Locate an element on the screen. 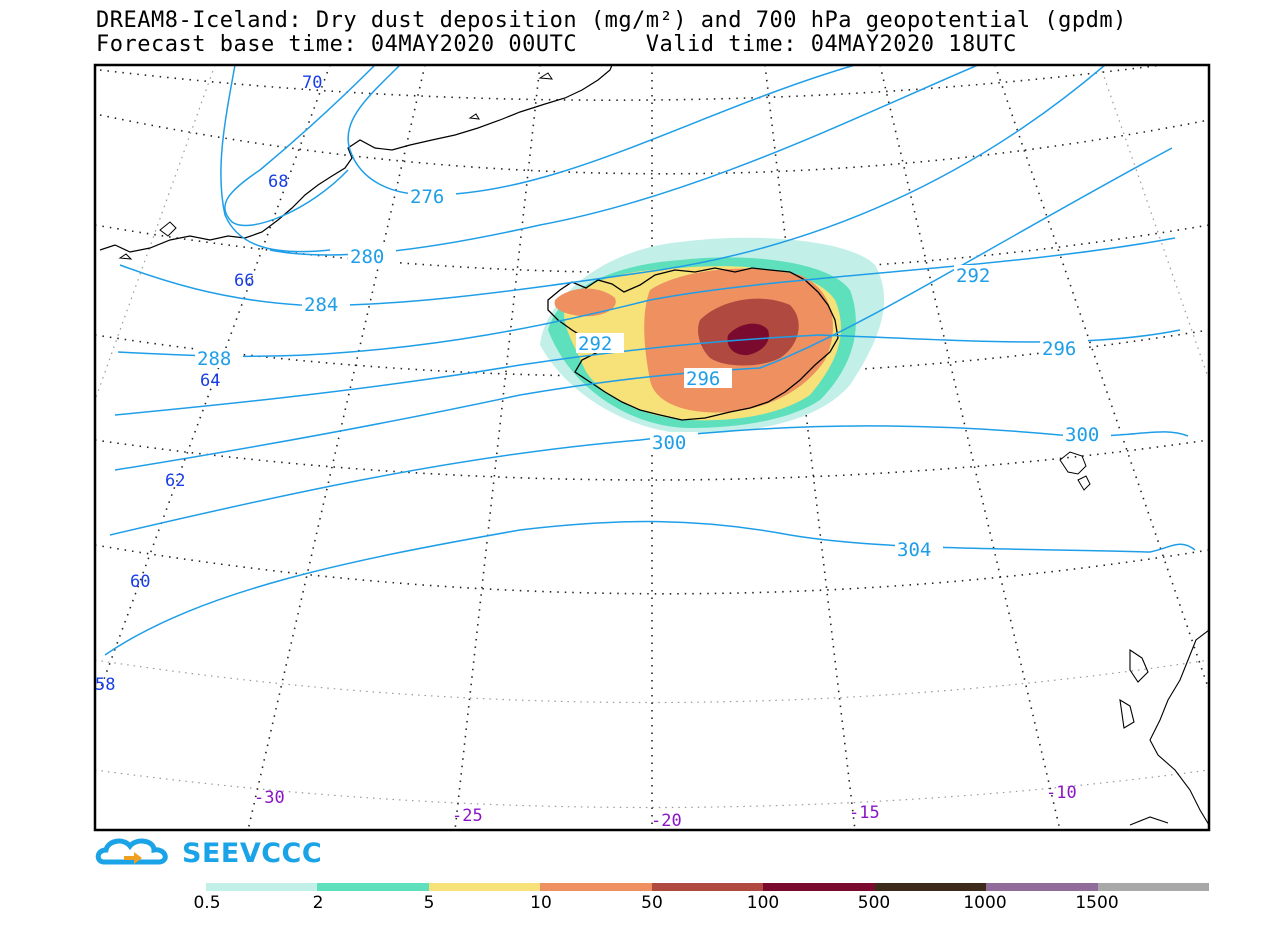  contour-label: 280 is located at coordinates (367, 257).